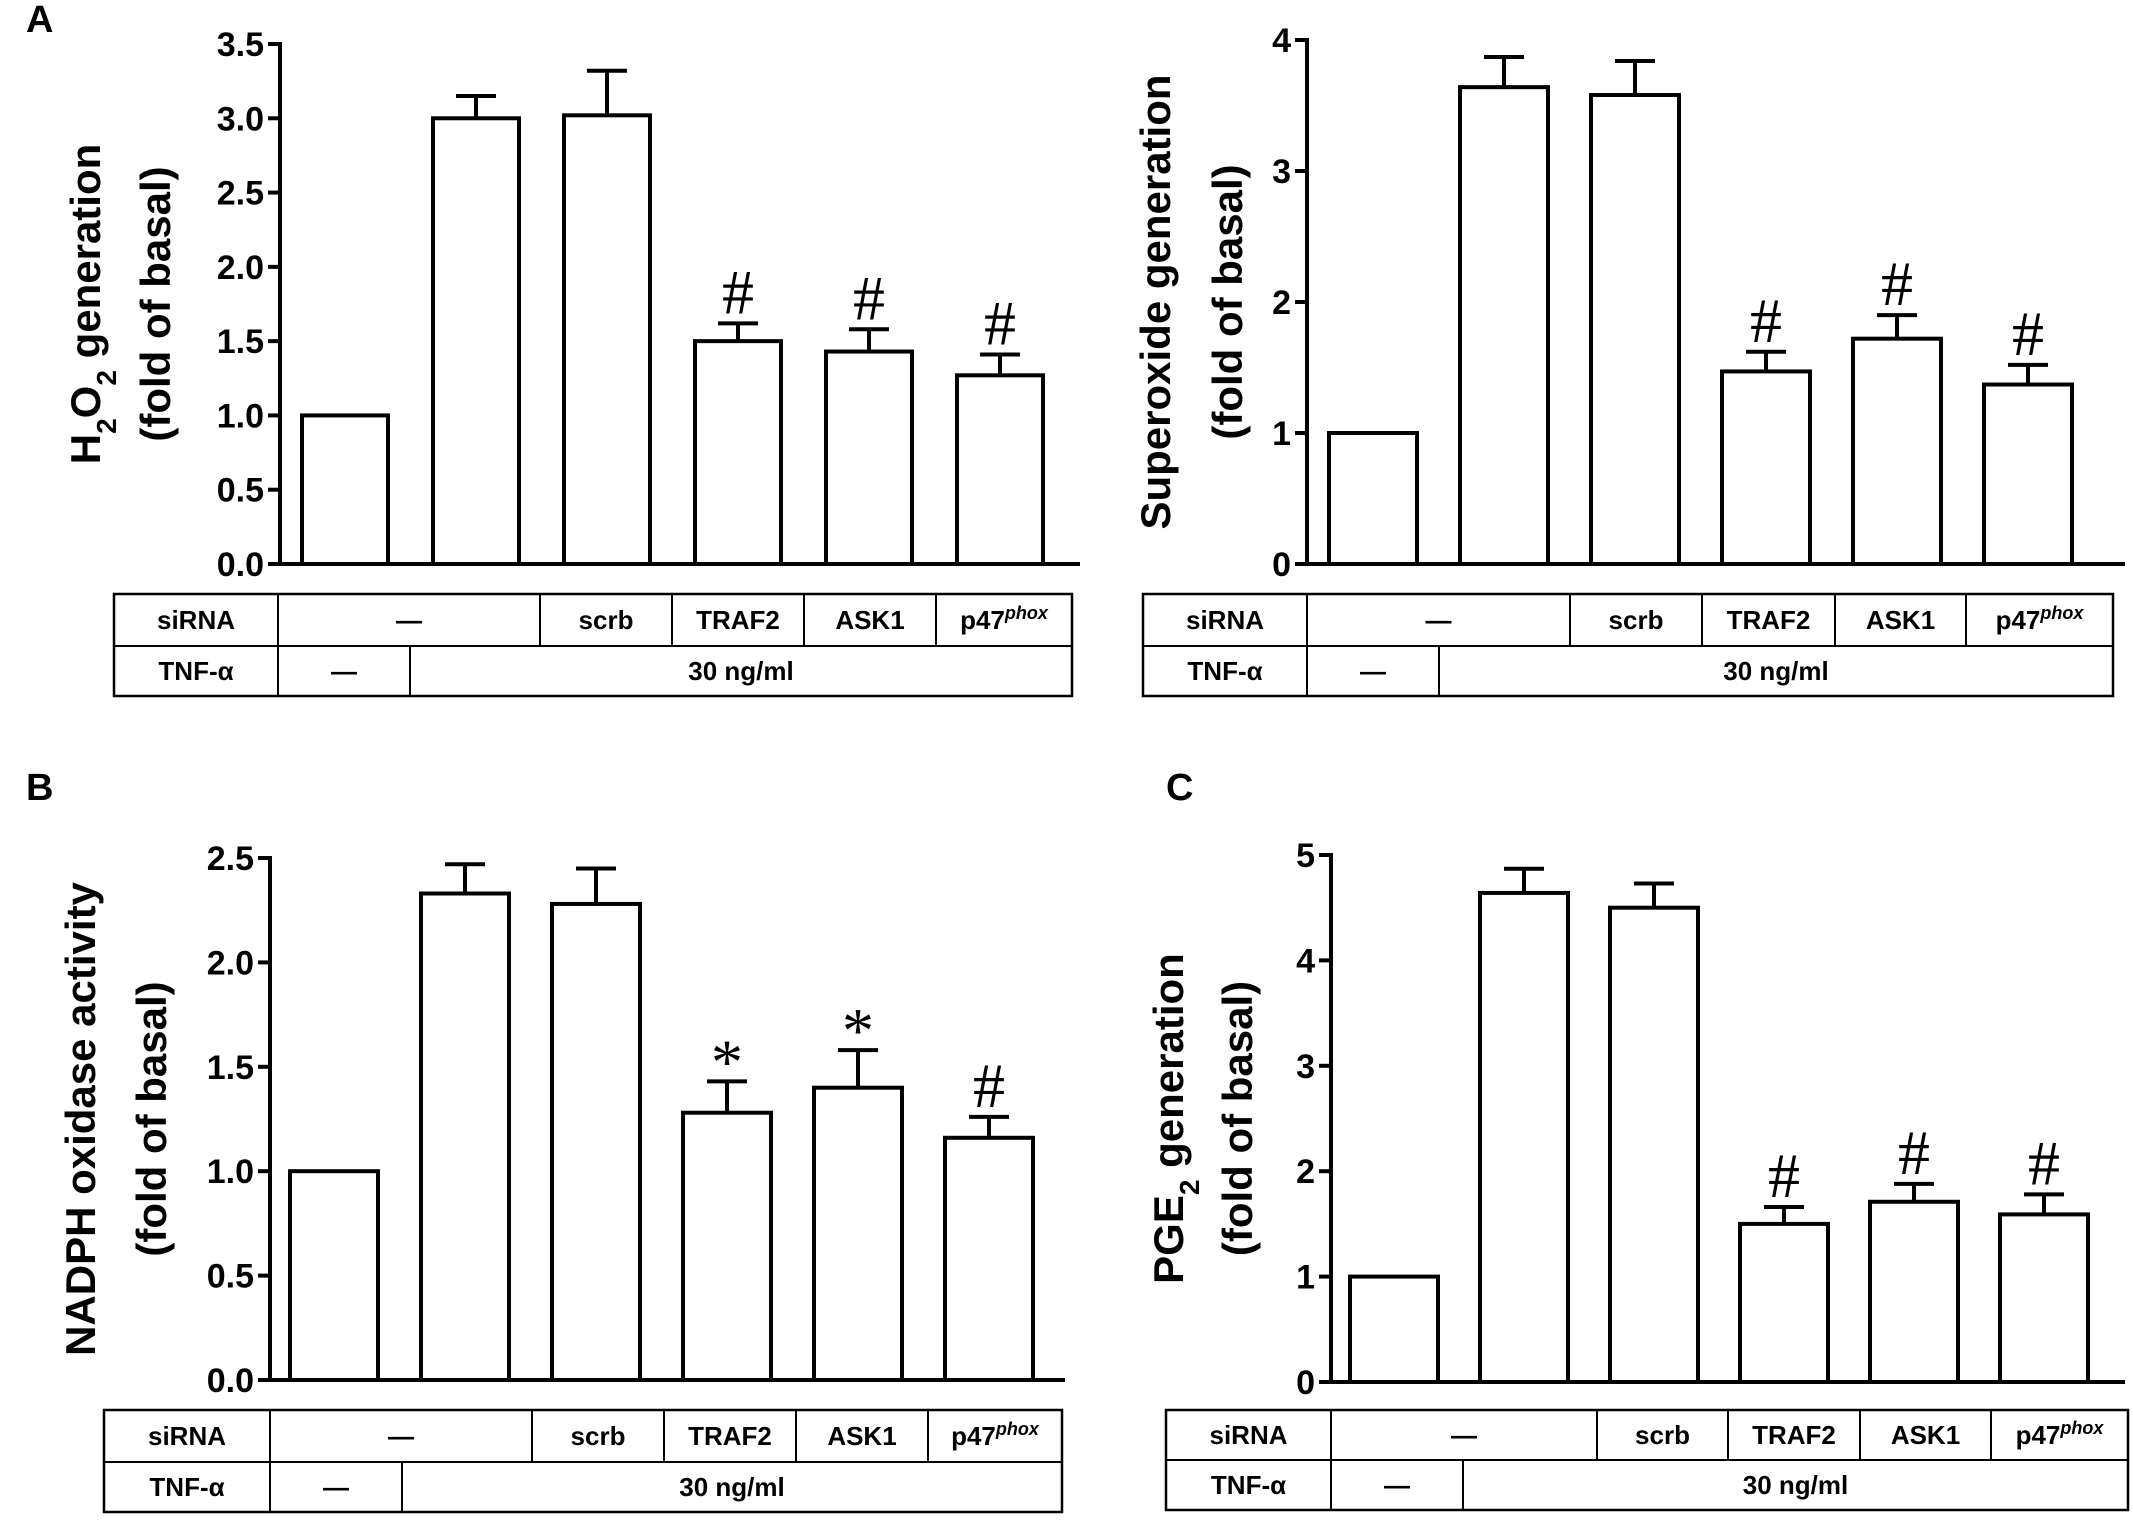 This screenshot has height=1527, width=2133. I want to click on panel-letter: B, so click(39, 788).